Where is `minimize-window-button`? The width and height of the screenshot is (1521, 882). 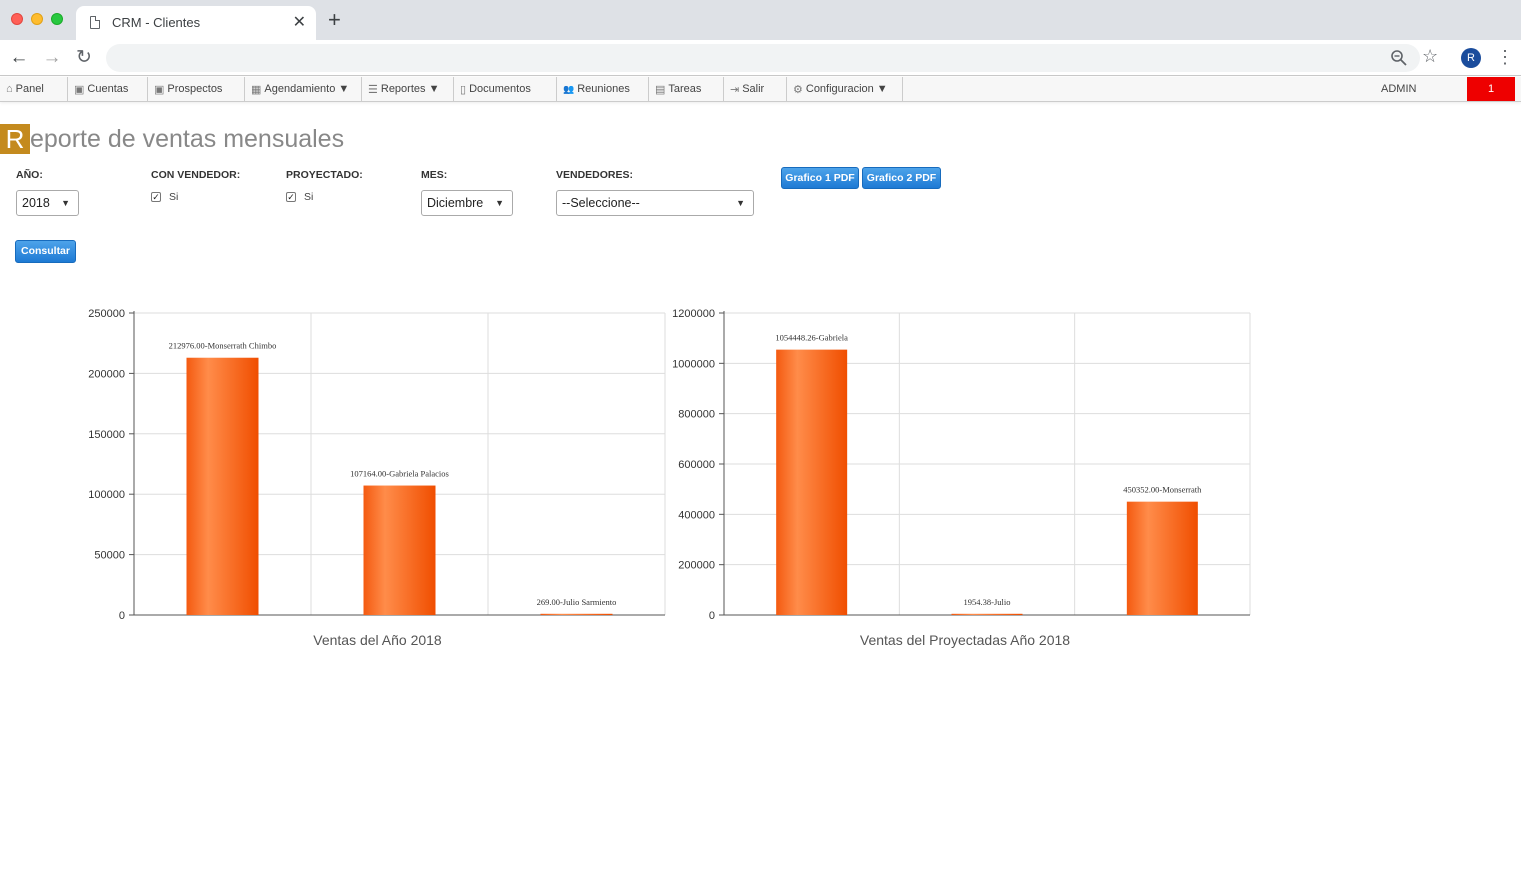 minimize-window-button is located at coordinates (37, 19).